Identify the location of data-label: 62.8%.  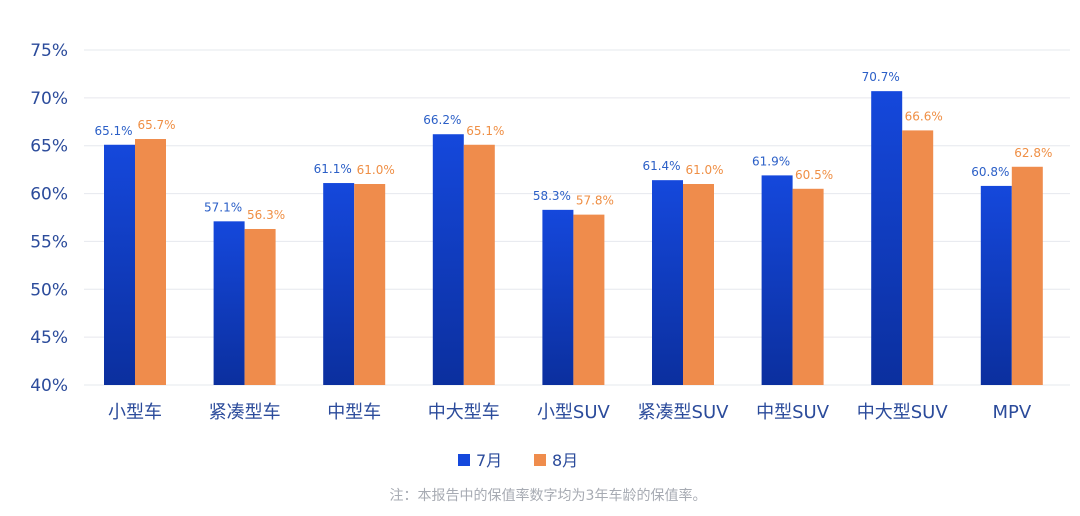
(1033, 153).